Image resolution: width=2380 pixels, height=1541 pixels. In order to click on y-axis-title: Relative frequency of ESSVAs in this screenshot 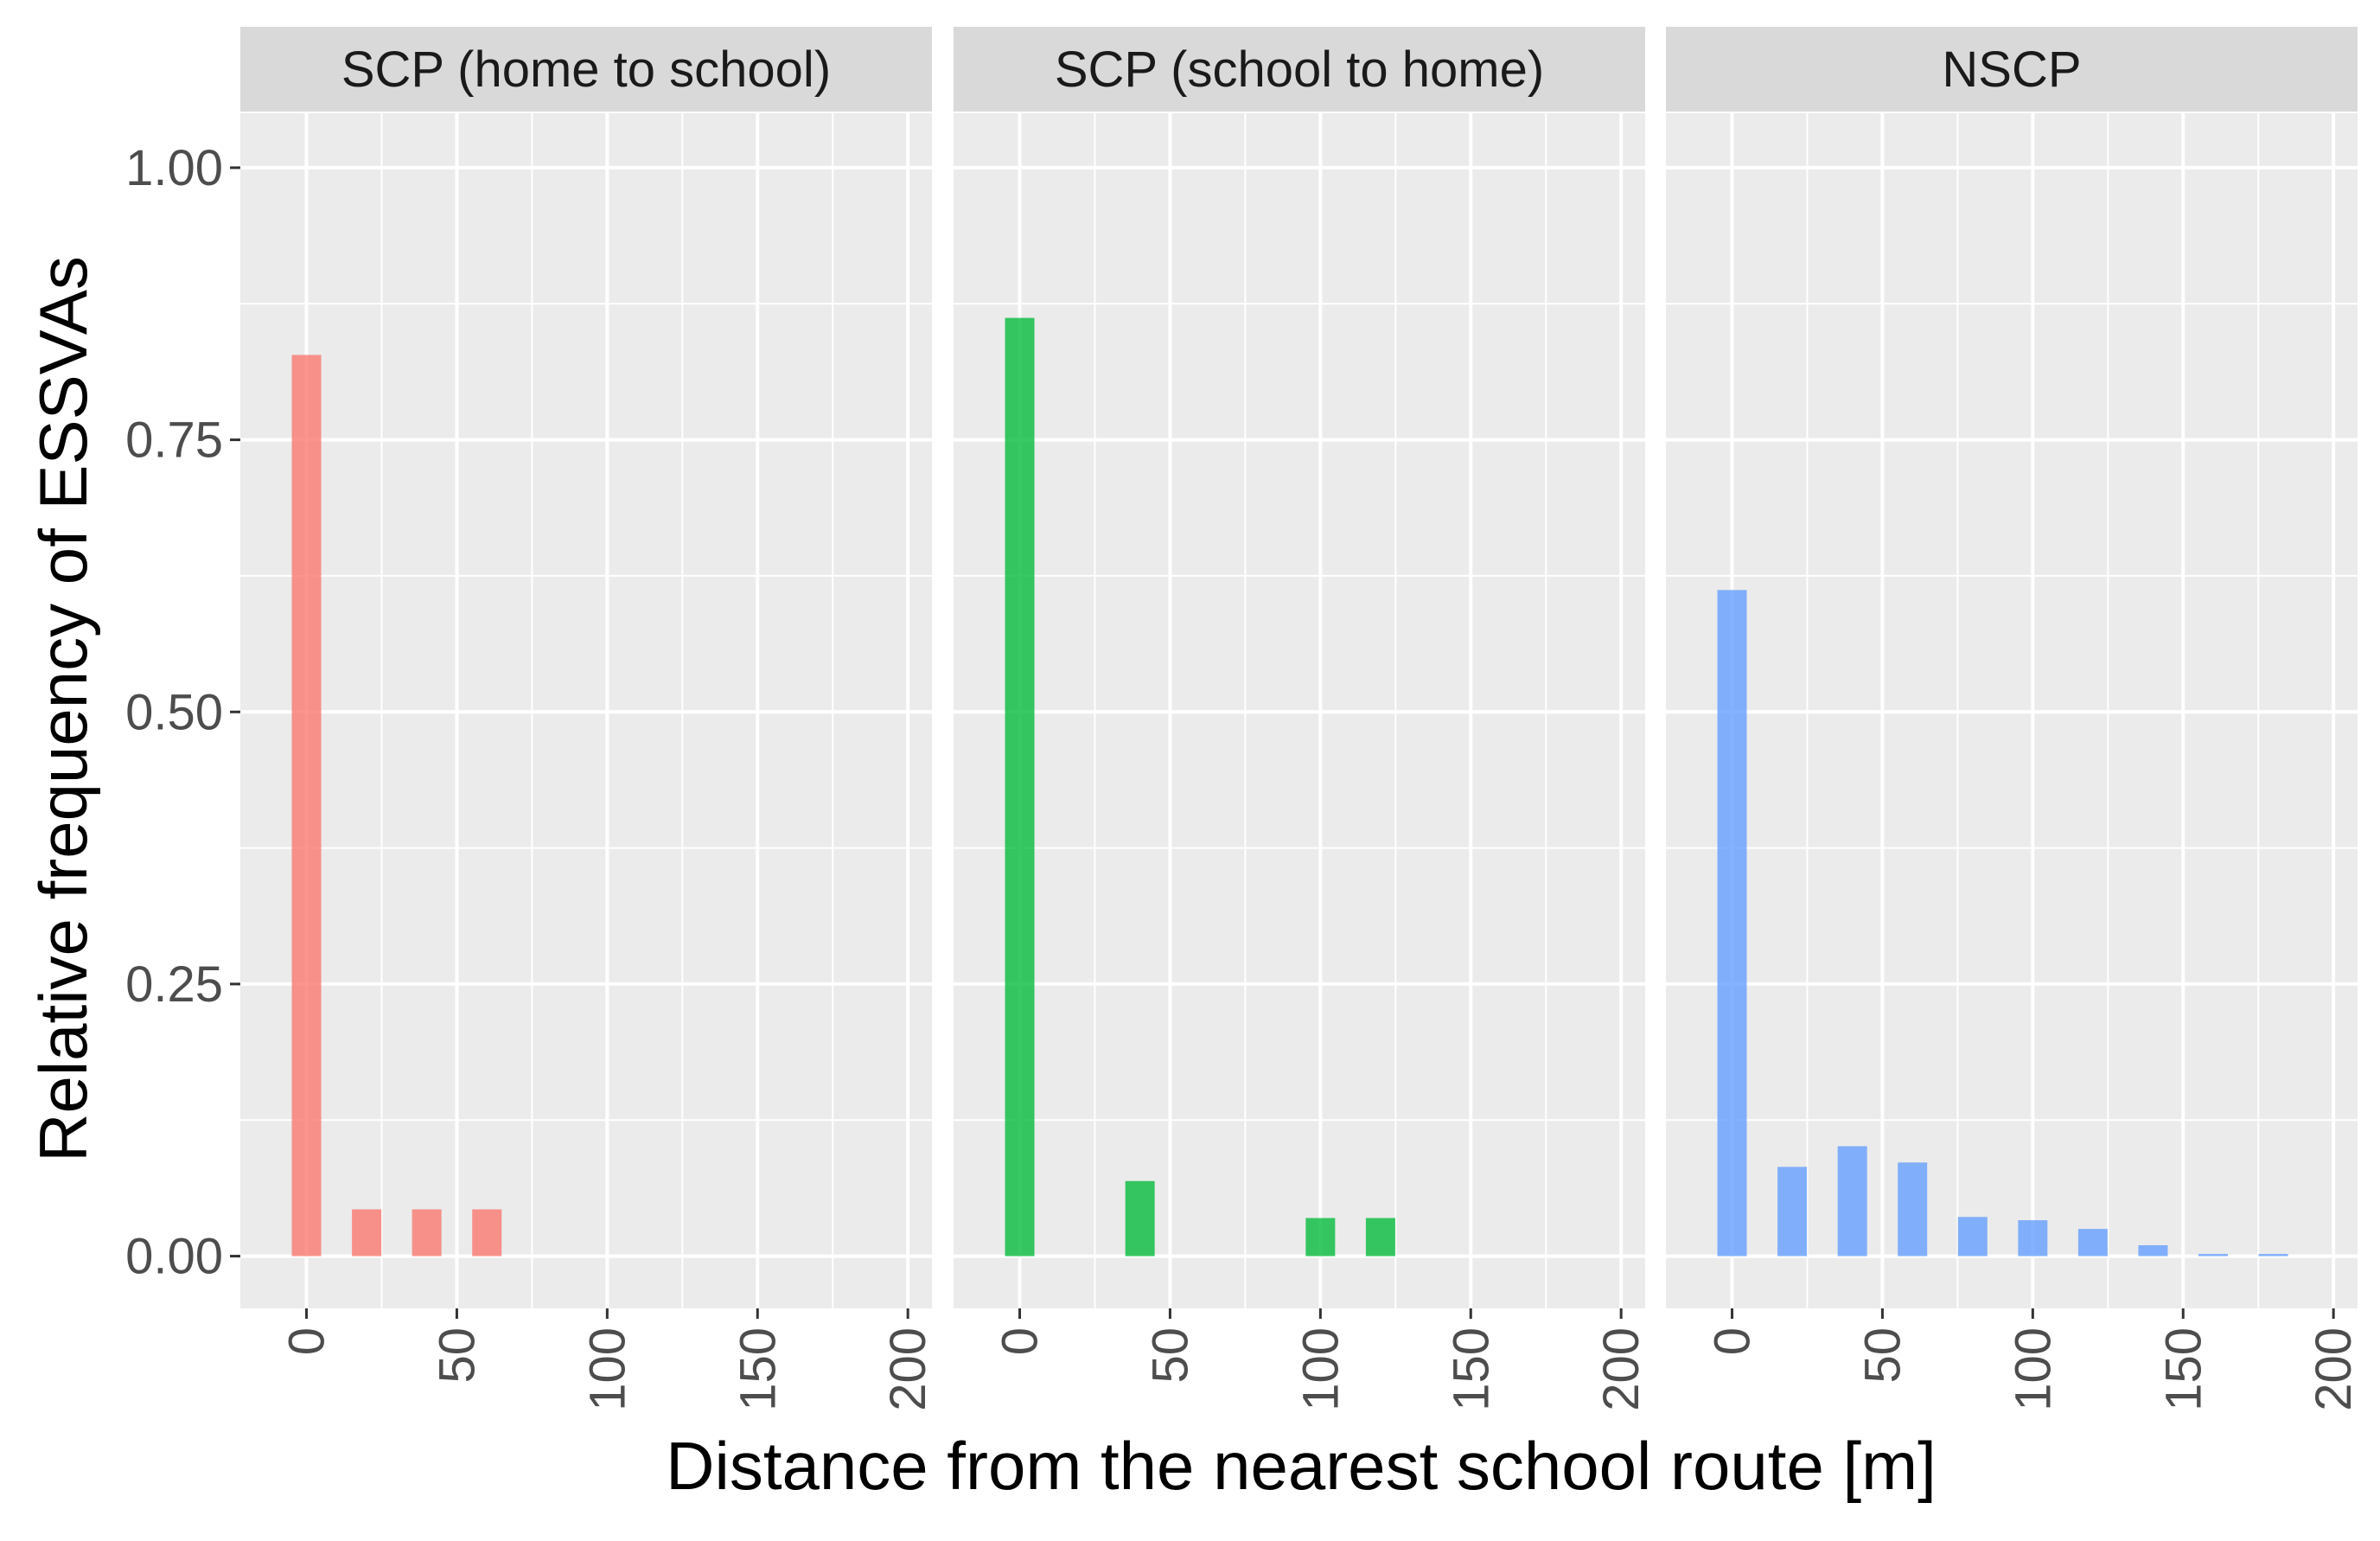, I will do `click(63, 709)`.